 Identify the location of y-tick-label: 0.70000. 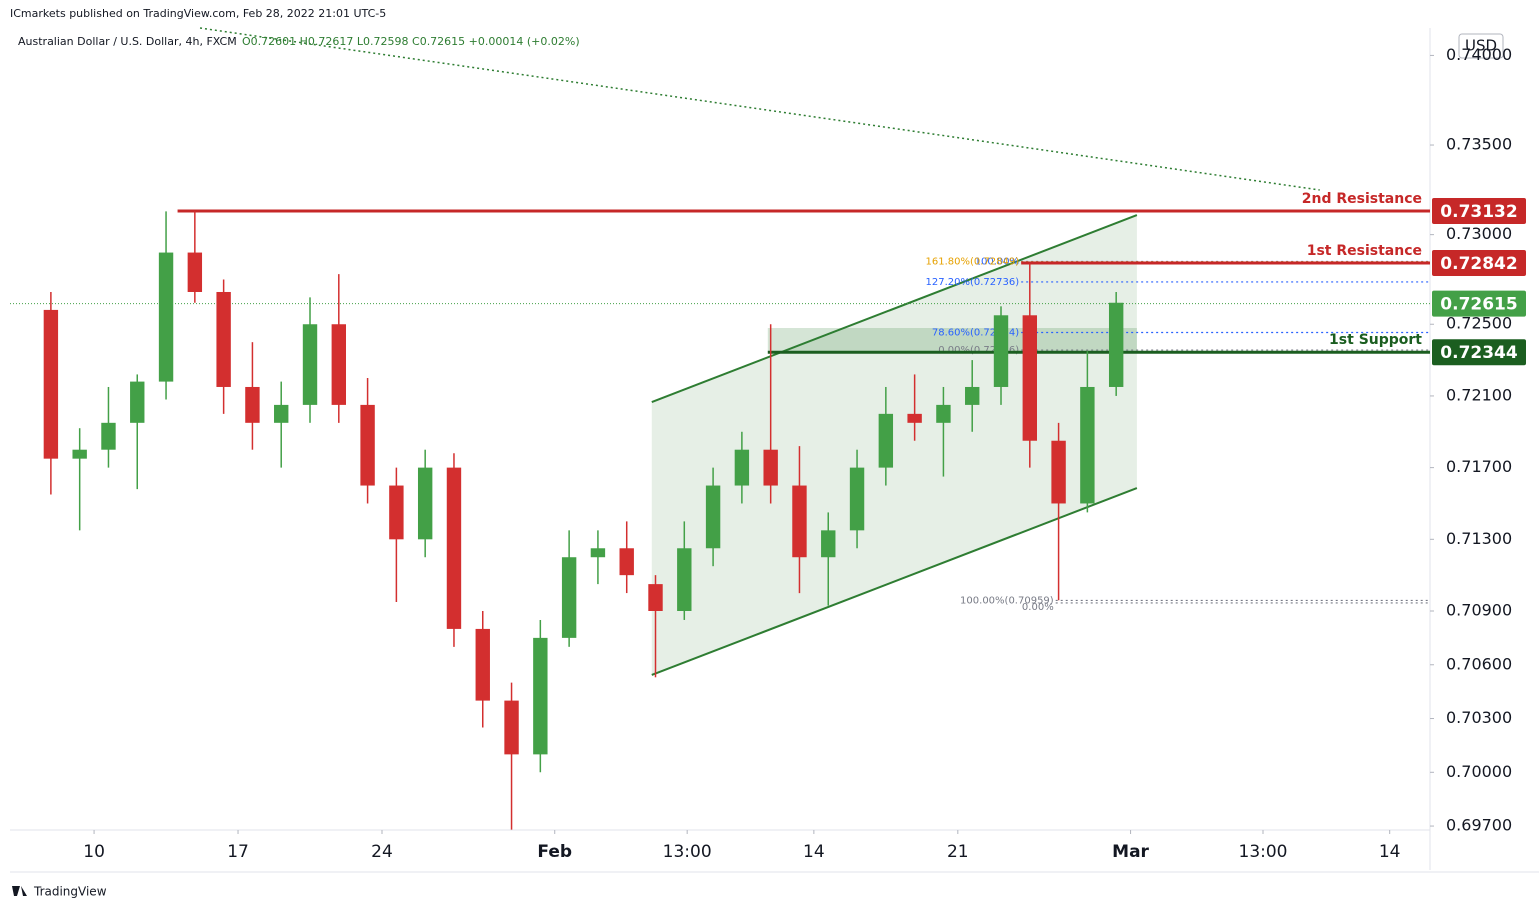
(1479, 771).